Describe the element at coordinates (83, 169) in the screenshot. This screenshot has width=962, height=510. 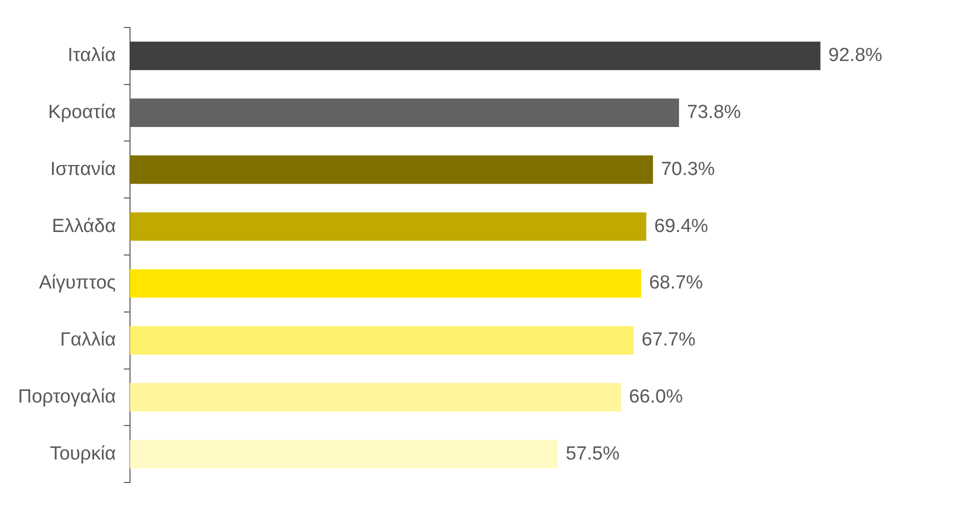
I see `y-tick-label: Ισπανία` at that location.